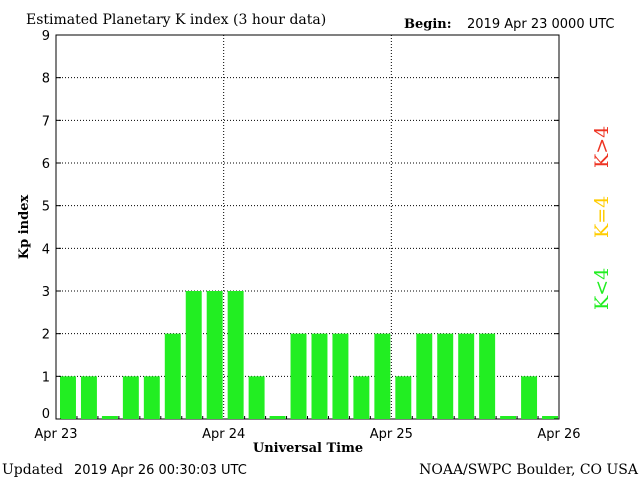  Describe the element at coordinates (46, 414) in the screenshot. I see `y-tick-label: 0` at that location.